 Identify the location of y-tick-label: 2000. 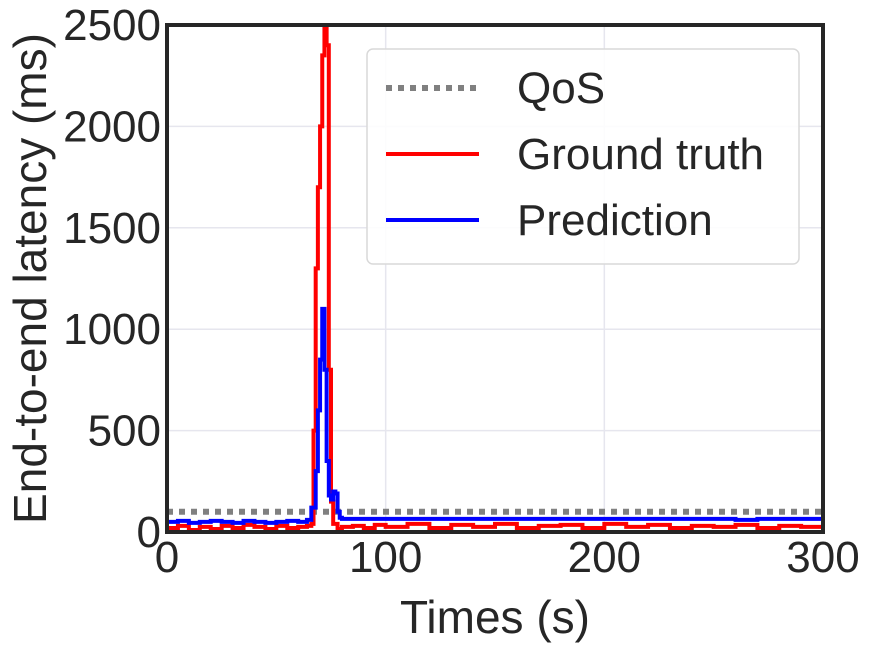
(112, 126).